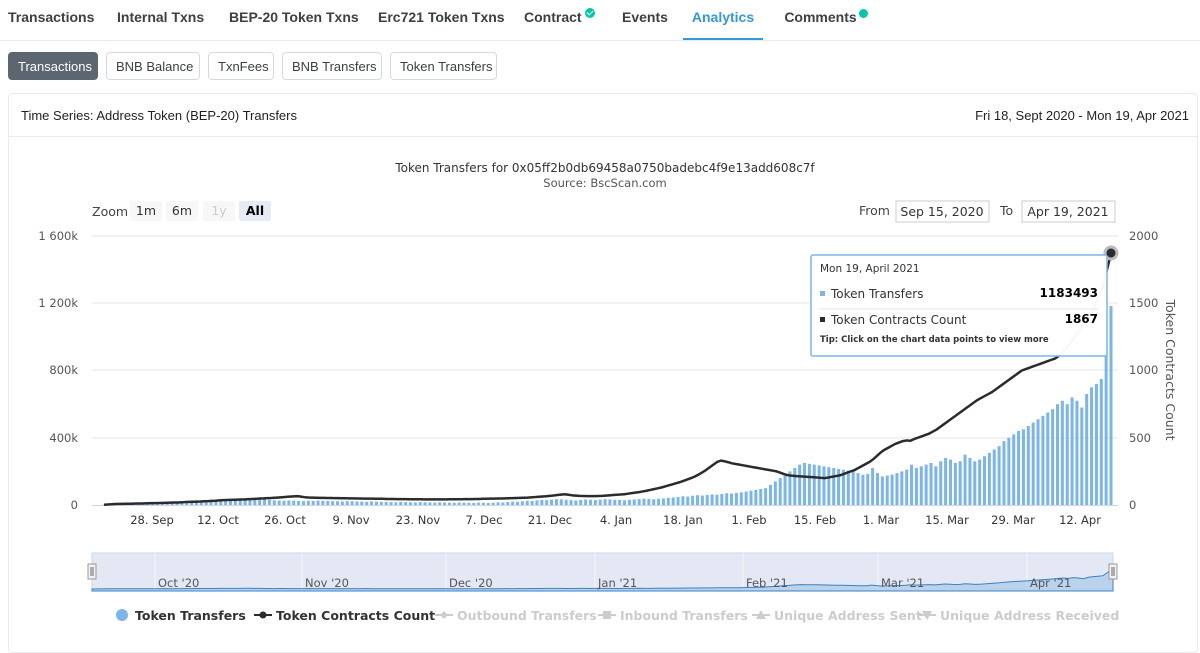 The height and width of the screenshot is (653, 1200). Describe the element at coordinates (146, 211) in the screenshot. I see `zoom-1m-button: 1m` at that location.